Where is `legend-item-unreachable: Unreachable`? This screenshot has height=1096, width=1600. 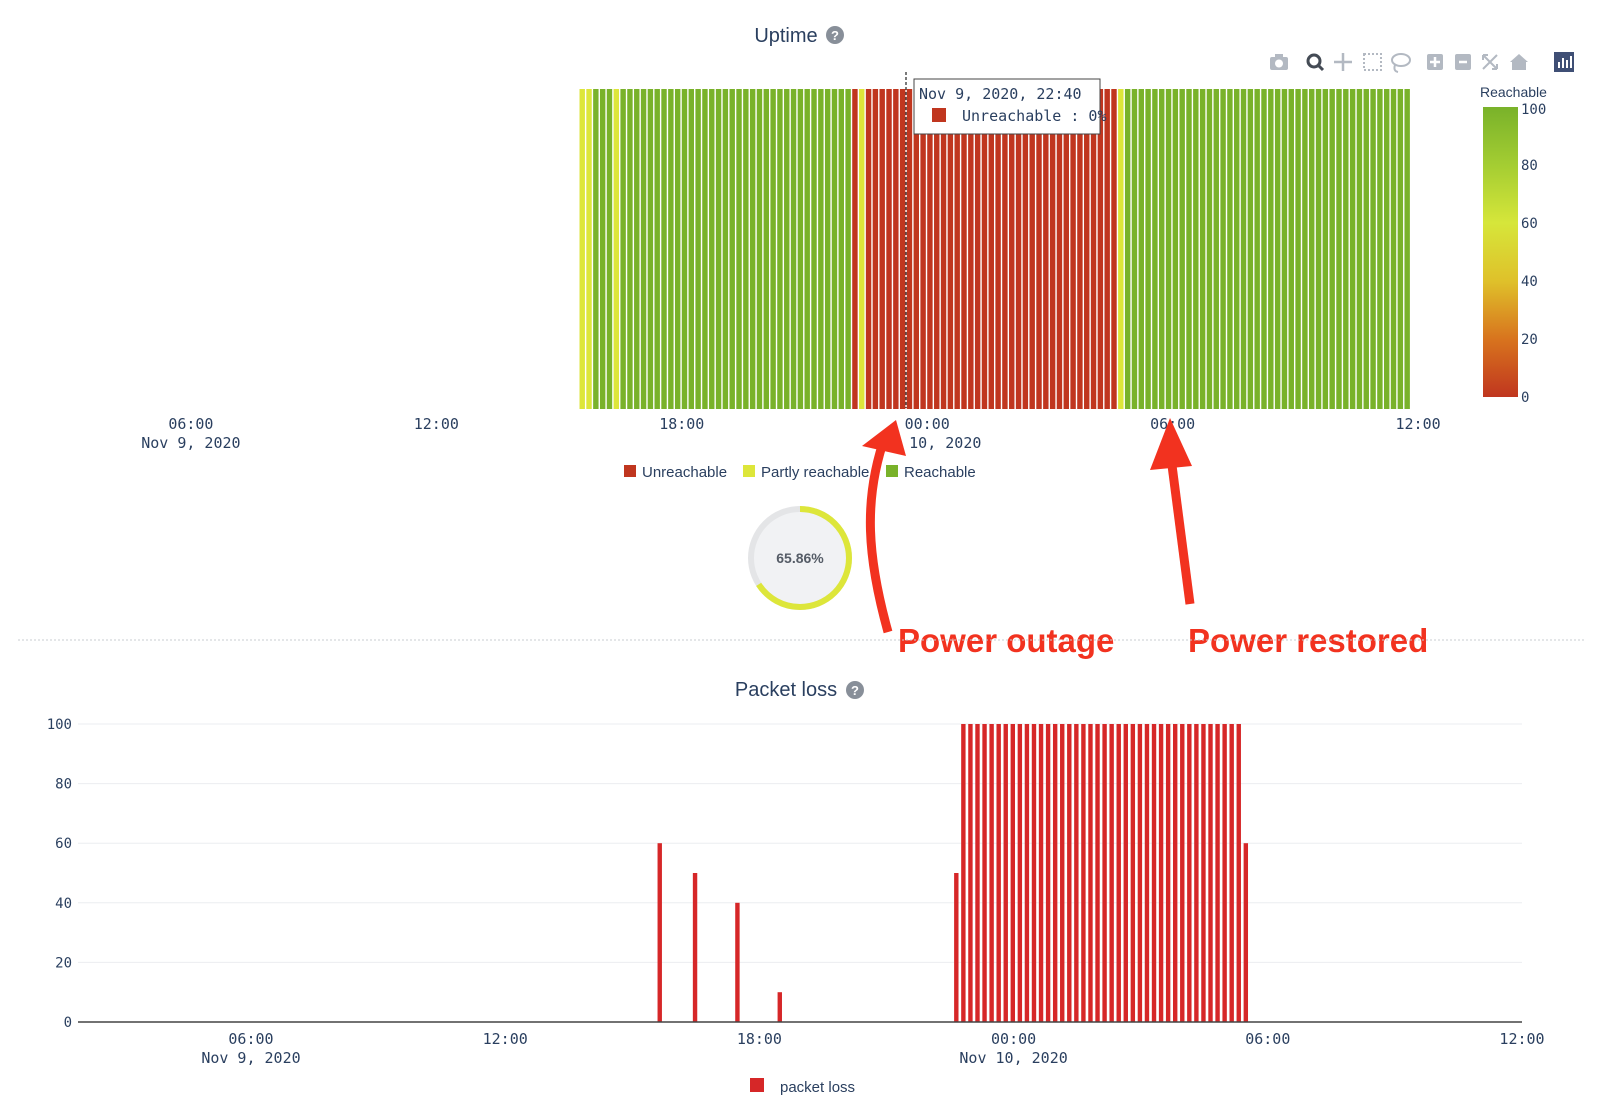
legend-item-unreachable: Unreachable is located at coordinates (675, 472).